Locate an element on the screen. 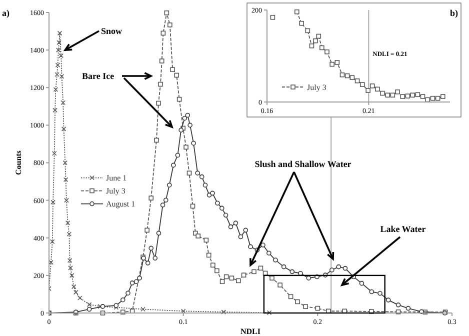 The height and width of the screenshot is (336, 469). y-axis-title: Counts is located at coordinates (18, 162).